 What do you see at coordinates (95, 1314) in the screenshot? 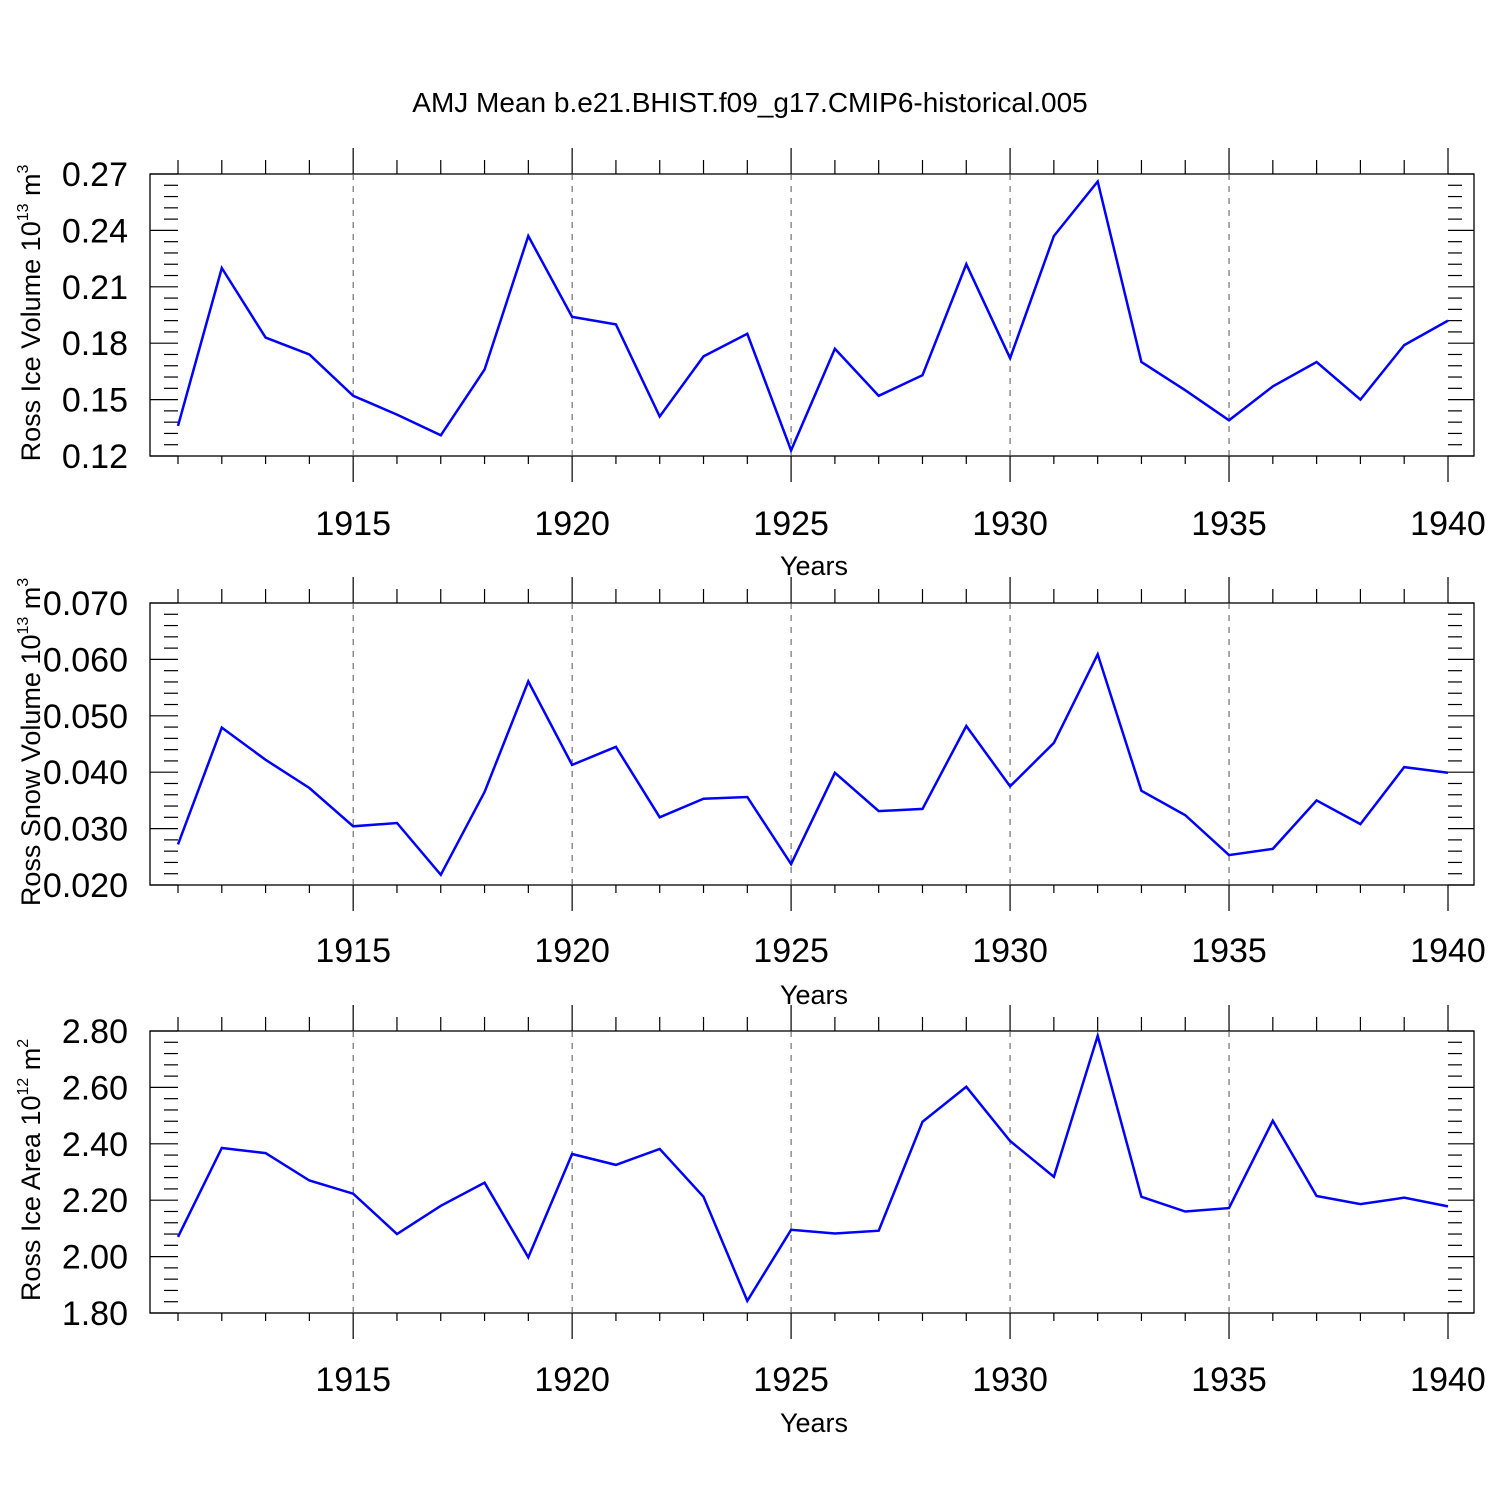
I see `y-tick-label: 1.80` at bounding box center [95, 1314].